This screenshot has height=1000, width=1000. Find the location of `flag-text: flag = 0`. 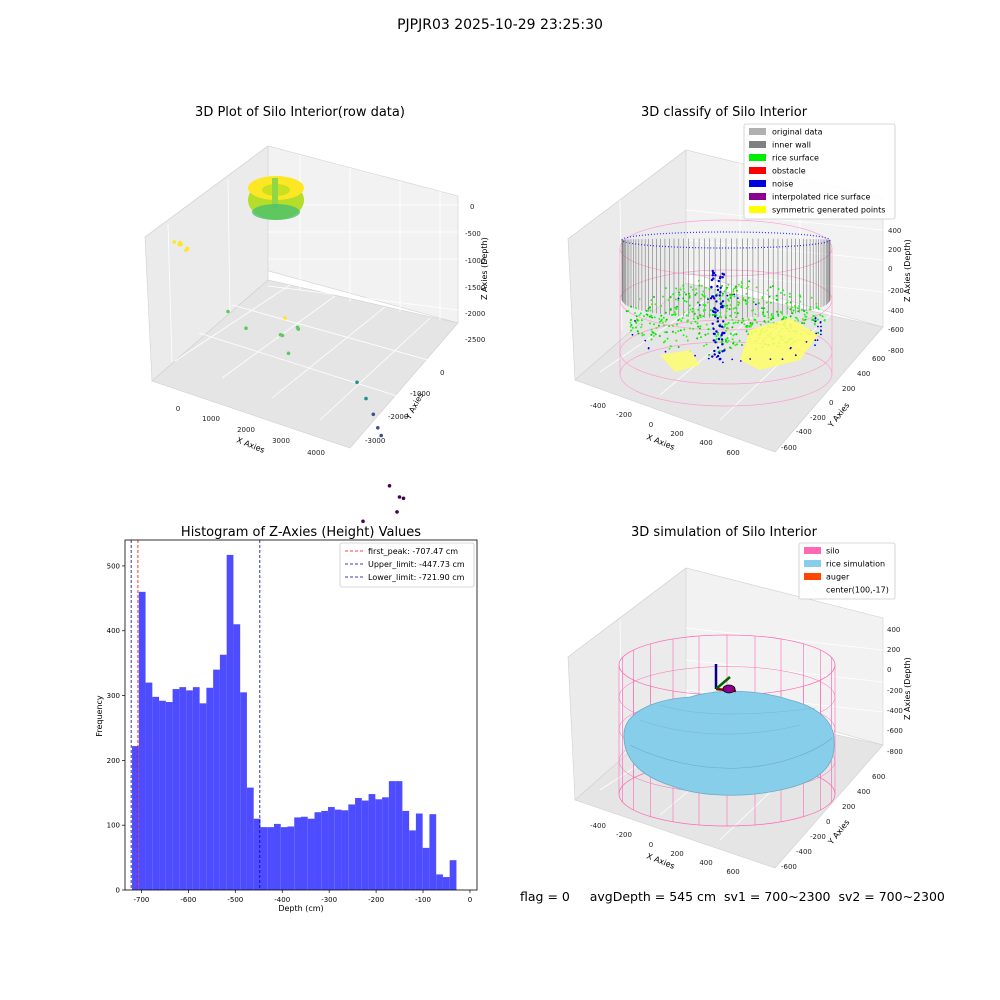

flag-text: flag = 0 is located at coordinates (545, 896).